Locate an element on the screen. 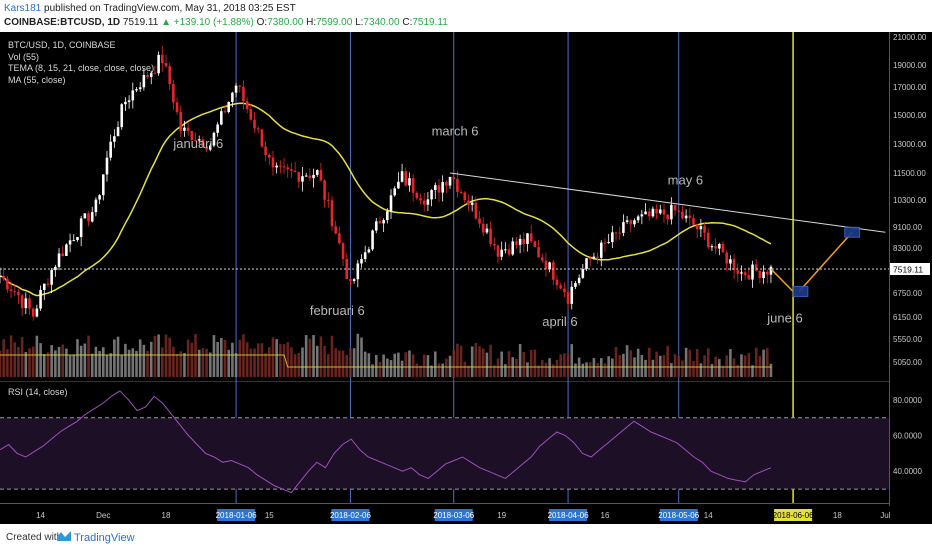 The height and width of the screenshot is (550, 932). time-tick-label: 2018-04-06 is located at coordinates (568, 515).